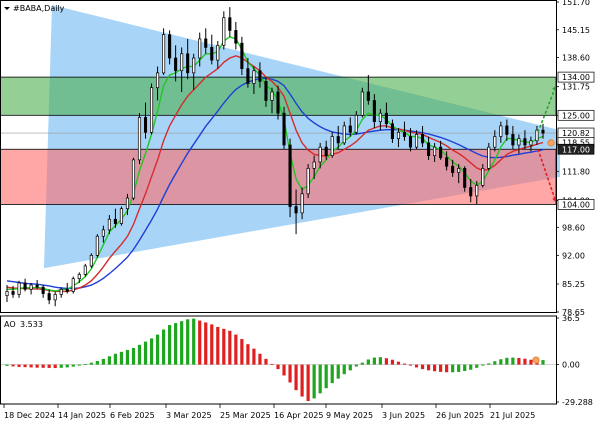 This screenshot has height=429, width=596. I want to click on price-tick-label: 85.25, so click(573, 284).